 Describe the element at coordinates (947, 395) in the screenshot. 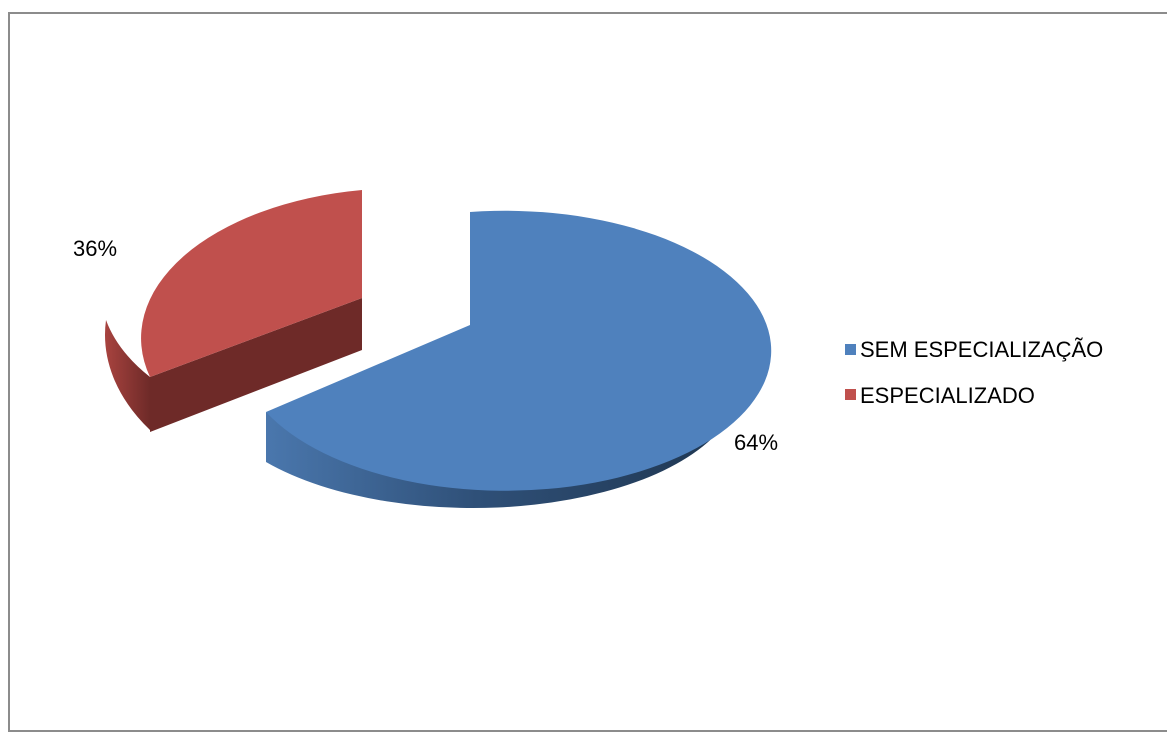

I see `legend-label-especializado: ESPECIALIZADO` at that location.